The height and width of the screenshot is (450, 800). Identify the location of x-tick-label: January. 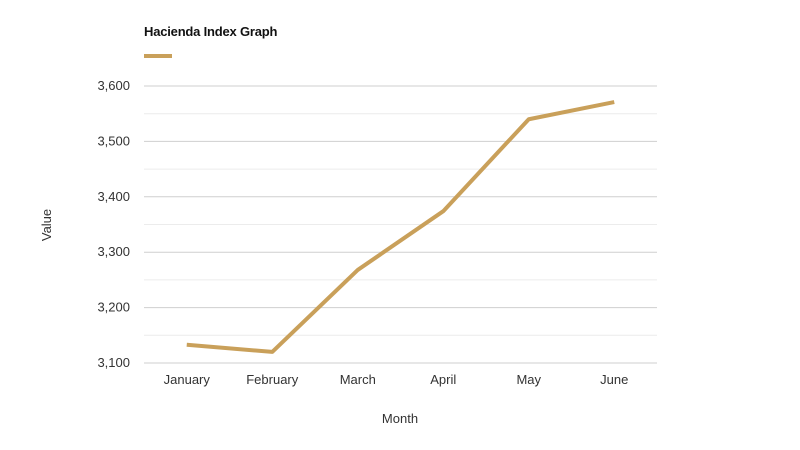
(187, 379).